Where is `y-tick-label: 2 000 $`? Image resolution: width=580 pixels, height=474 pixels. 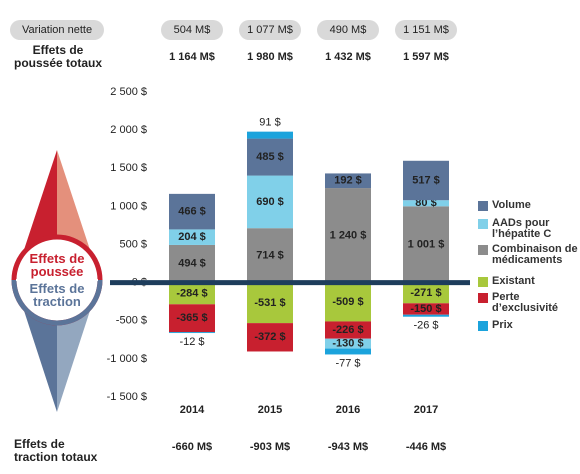
y-tick-label: 2 000 $ is located at coordinates (128, 130).